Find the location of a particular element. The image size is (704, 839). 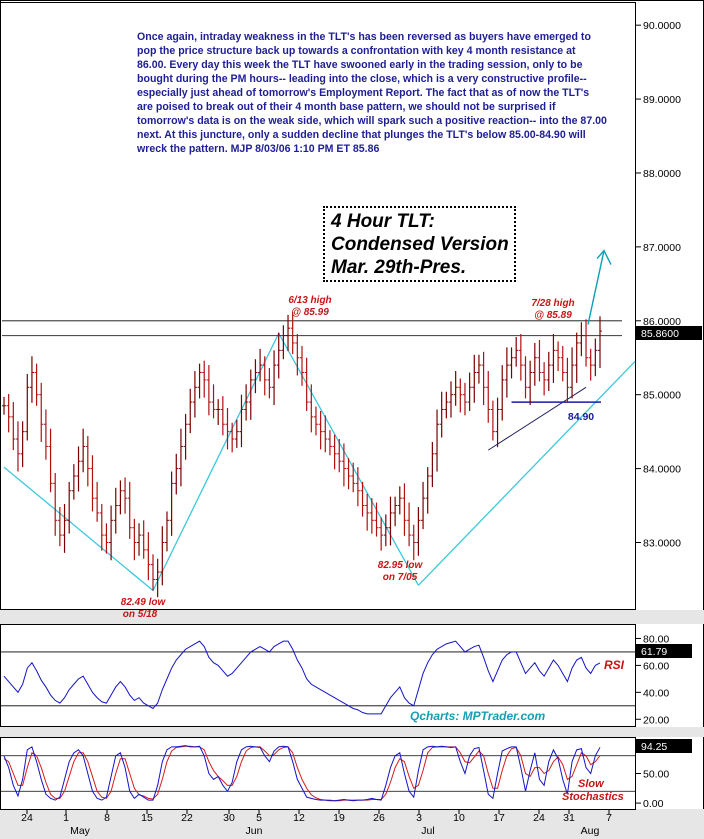

stochastics-k-line is located at coordinates (302, 773).